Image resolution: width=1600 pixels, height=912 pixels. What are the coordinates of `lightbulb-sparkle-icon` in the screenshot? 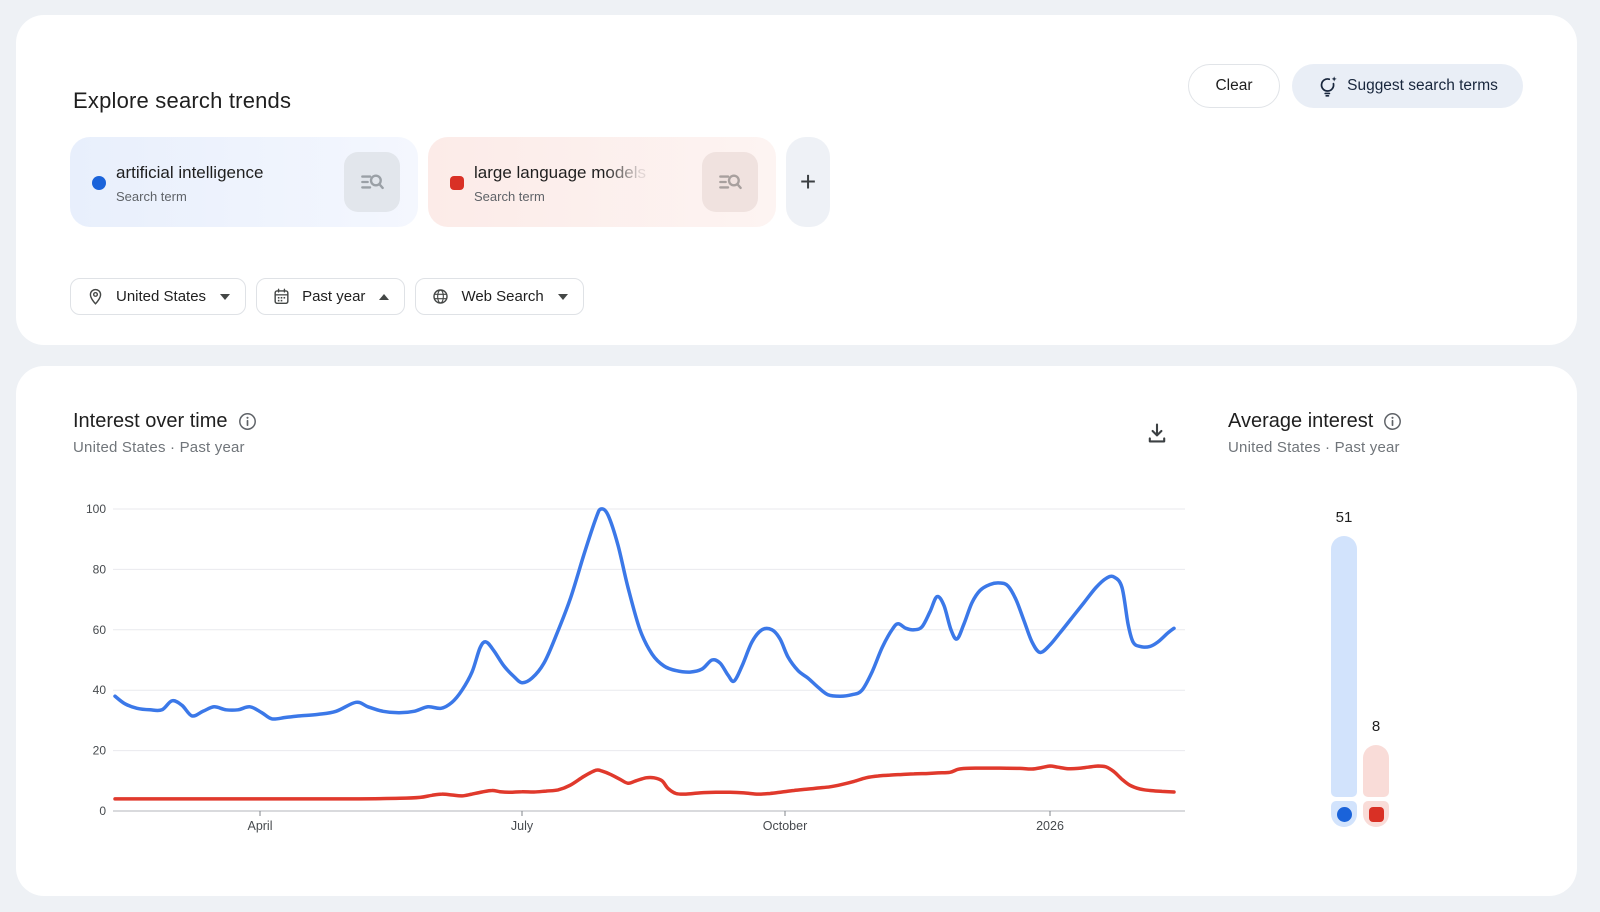 It's located at (1327, 86).